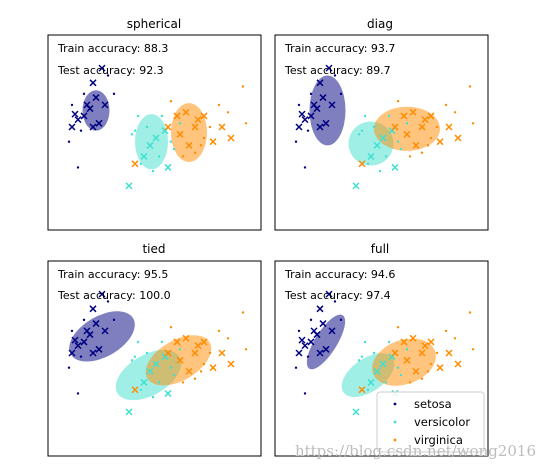  What do you see at coordinates (438, 440) in the screenshot?
I see `legend-label-virginica: virginica` at bounding box center [438, 440].